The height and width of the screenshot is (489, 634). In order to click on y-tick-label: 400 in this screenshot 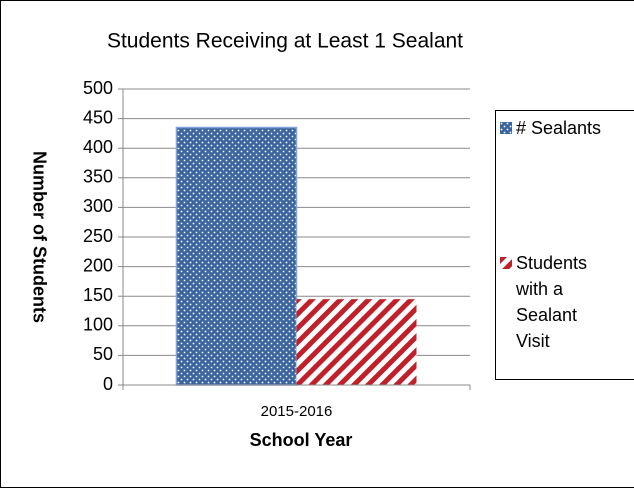, I will do `click(98, 147)`.